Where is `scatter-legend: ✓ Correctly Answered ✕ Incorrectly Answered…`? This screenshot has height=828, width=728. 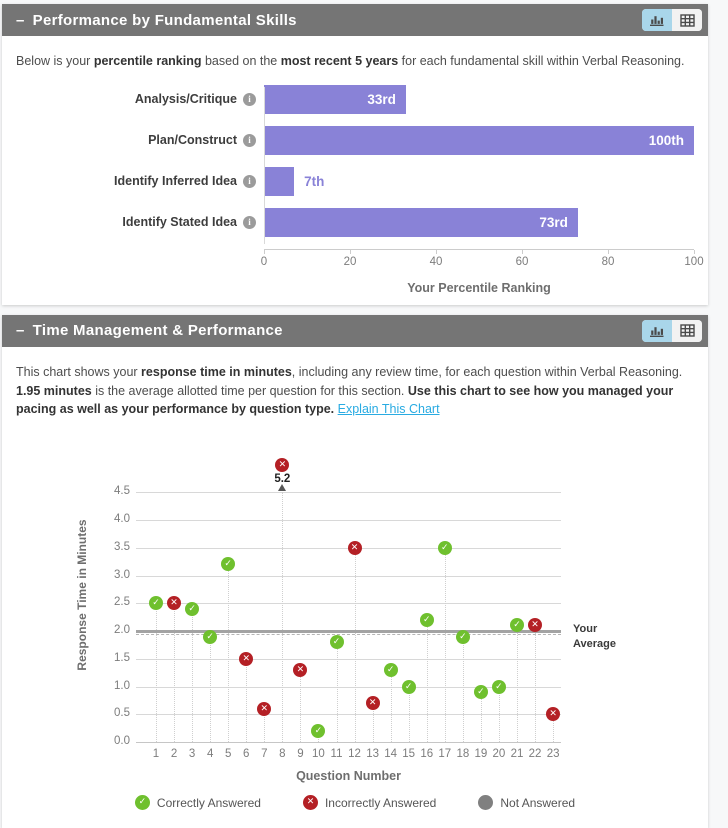 scatter-legend: ✓ Correctly Answered ✕ Incorrectly Answered… is located at coordinates (355, 802).